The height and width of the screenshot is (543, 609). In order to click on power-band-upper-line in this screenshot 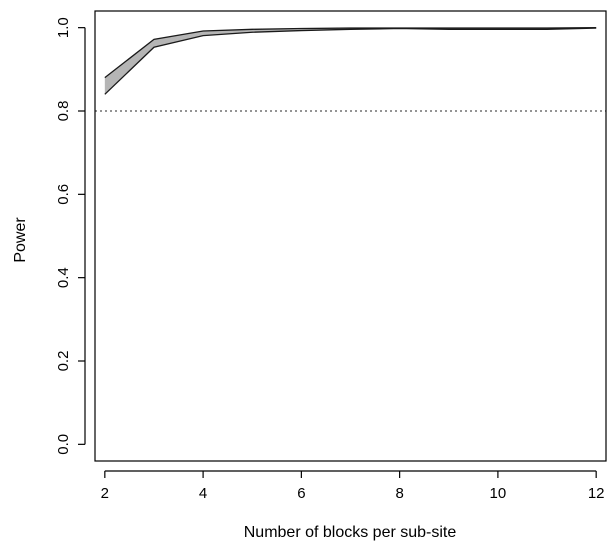, I will do `click(350, 53)`.